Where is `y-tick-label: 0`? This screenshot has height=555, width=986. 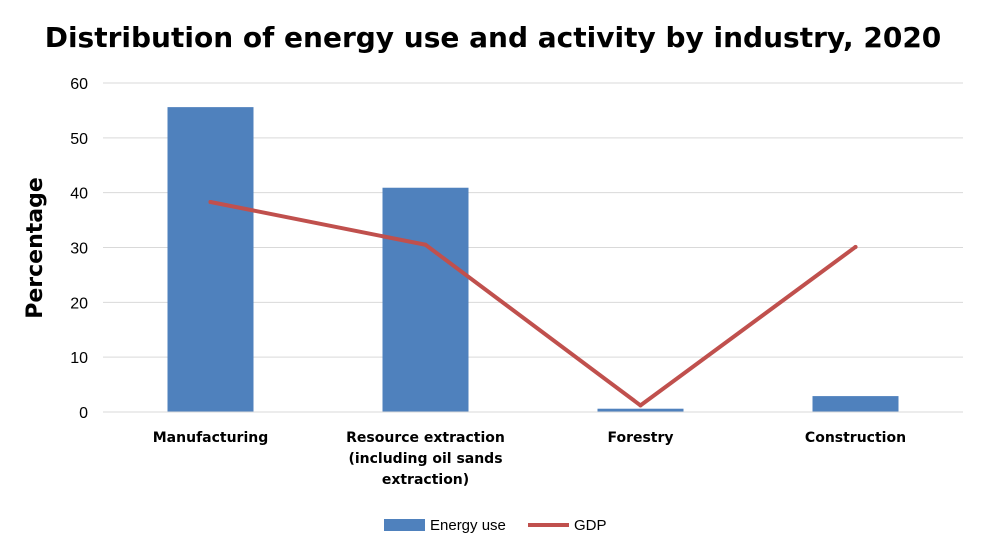
y-tick-label: 0 is located at coordinates (83, 413).